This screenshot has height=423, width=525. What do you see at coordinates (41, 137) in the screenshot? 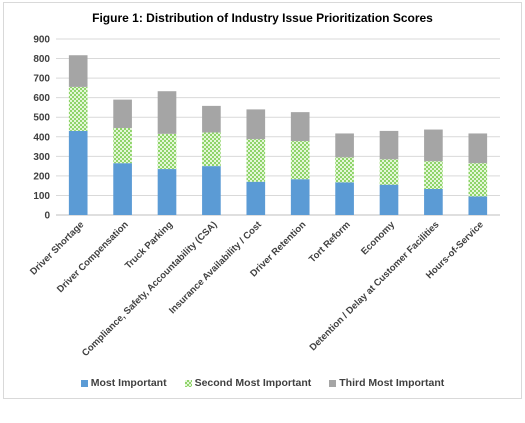
I see `y-tick-label: 400` at bounding box center [41, 137].